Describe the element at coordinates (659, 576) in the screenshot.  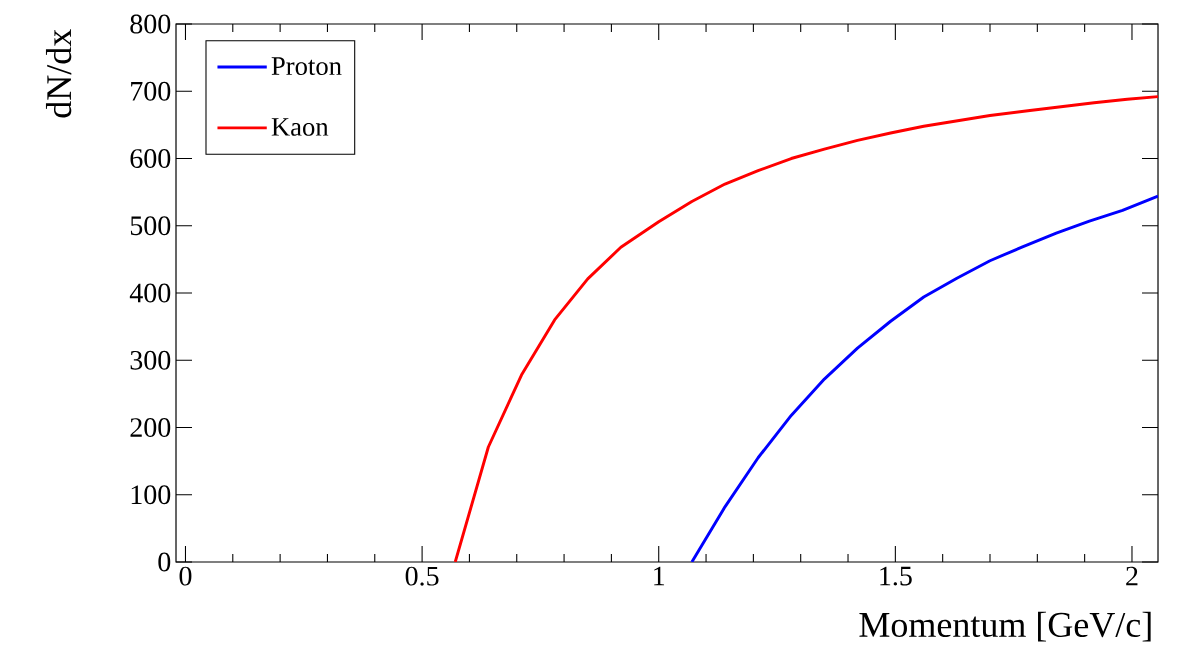
I see `x-tick-label: 1` at that location.